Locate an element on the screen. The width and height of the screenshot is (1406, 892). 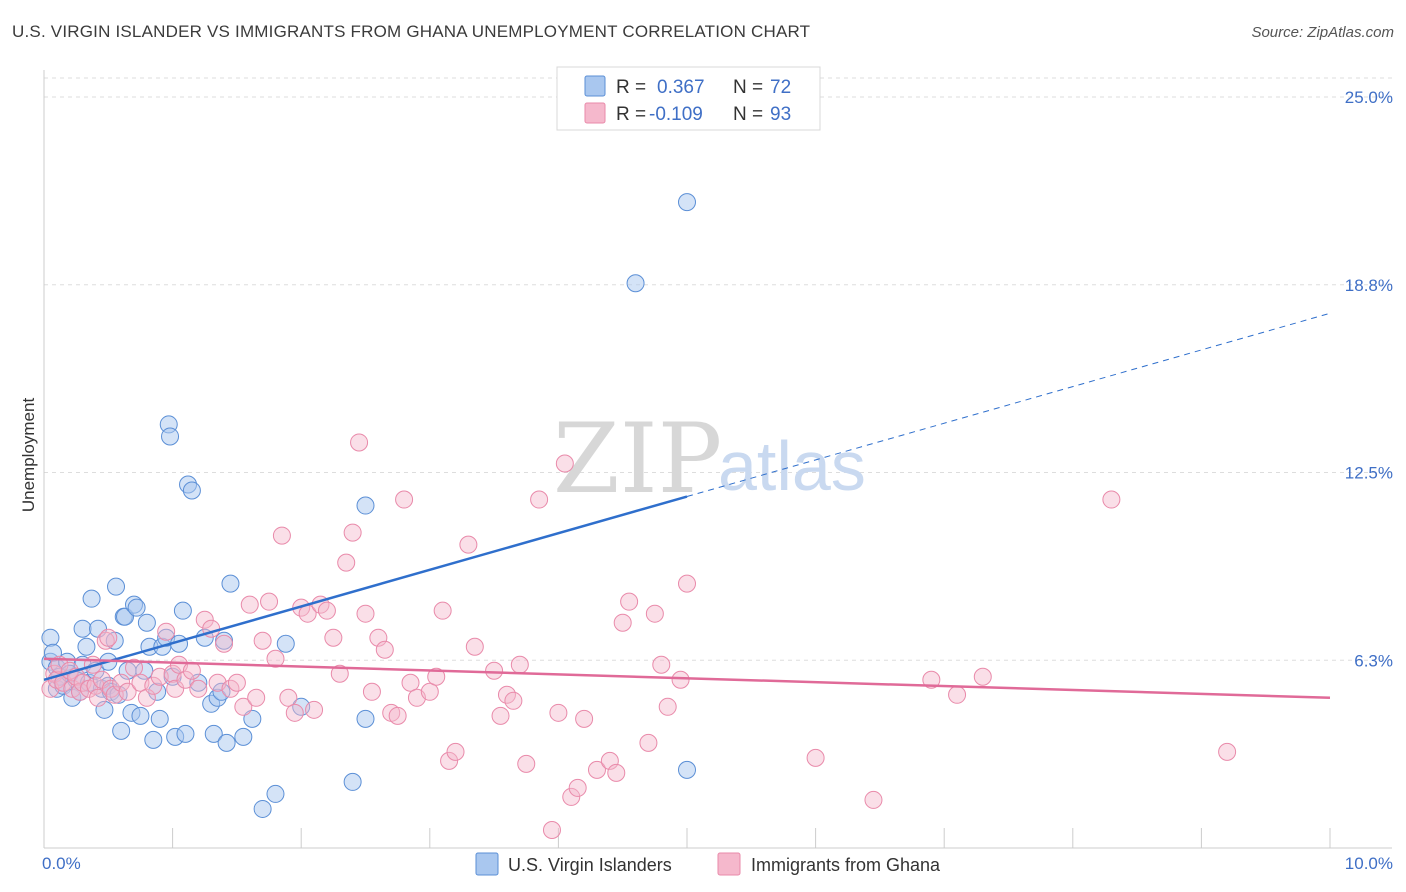
trend-line-blue-extension is located at coordinates (1008, 405).